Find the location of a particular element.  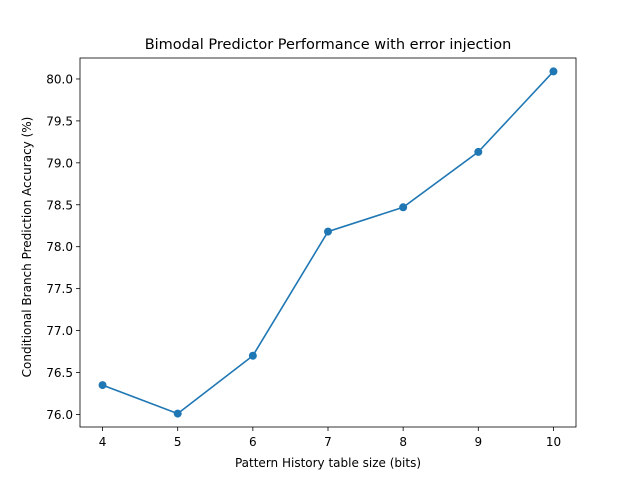

x-tick-label: 5 is located at coordinates (178, 442).